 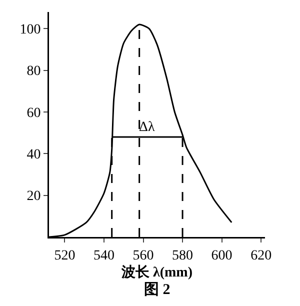 What do you see at coordinates (147, 127) in the screenshot?
I see `annotation: Δλ` at bounding box center [147, 127].